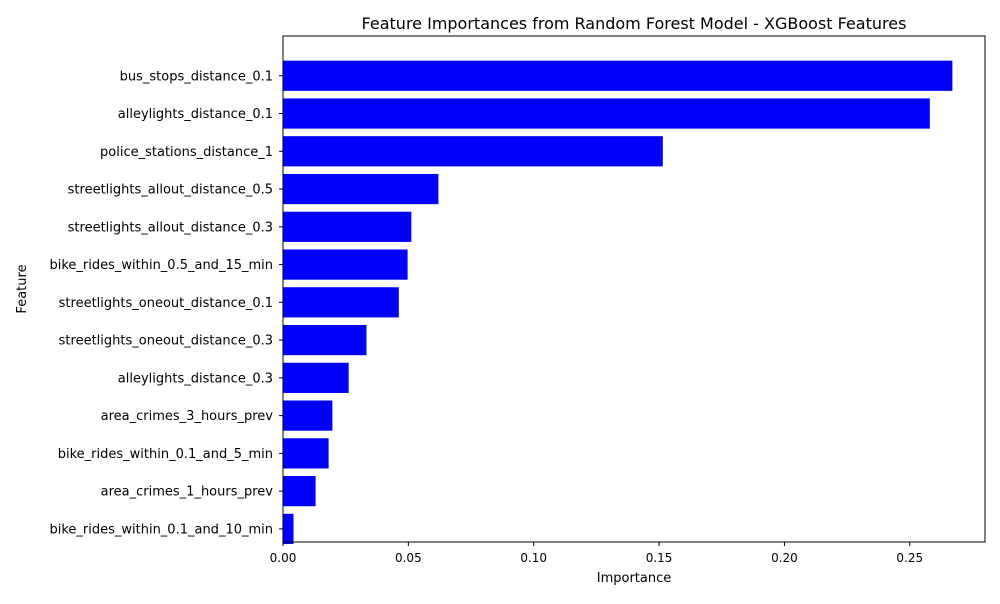  Describe the element at coordinates (187, 416) in the screenshot. I see `y-tick-label: area_crimes_3_hours_prev` at that location.